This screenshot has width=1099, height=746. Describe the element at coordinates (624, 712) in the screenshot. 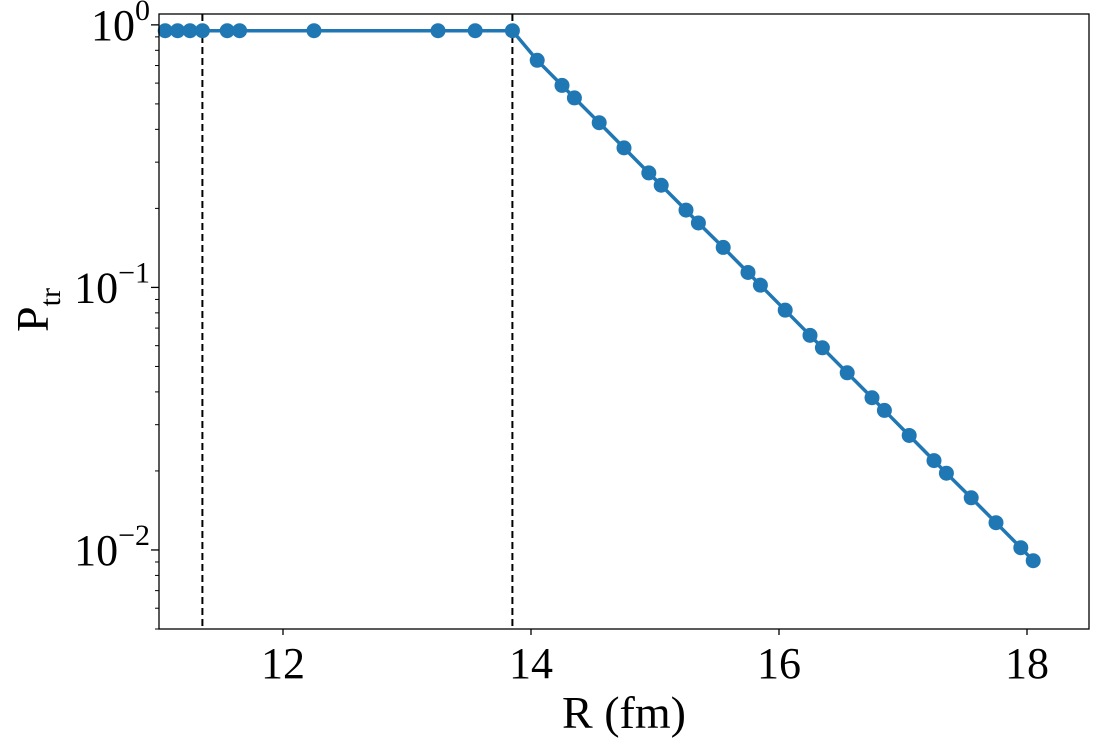

I see `x-axis-label: R (fm)` at that location.